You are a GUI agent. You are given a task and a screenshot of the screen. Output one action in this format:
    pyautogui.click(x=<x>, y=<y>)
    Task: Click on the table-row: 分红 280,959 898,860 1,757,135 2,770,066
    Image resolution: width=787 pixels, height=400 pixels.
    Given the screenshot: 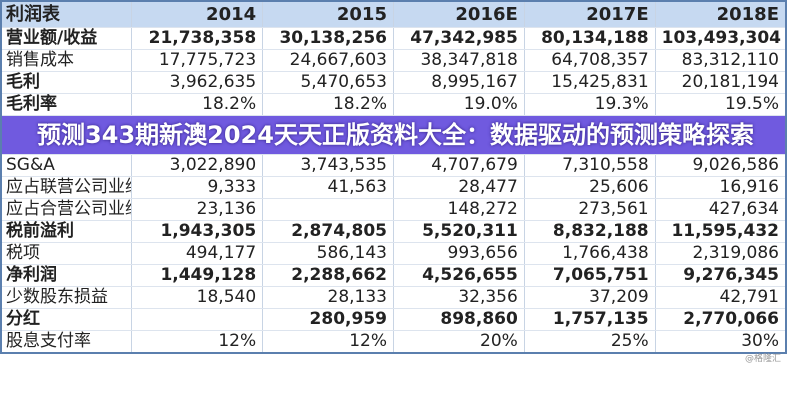 What is the action you would take?
    pyautogui.click(x=394, y=319)
    